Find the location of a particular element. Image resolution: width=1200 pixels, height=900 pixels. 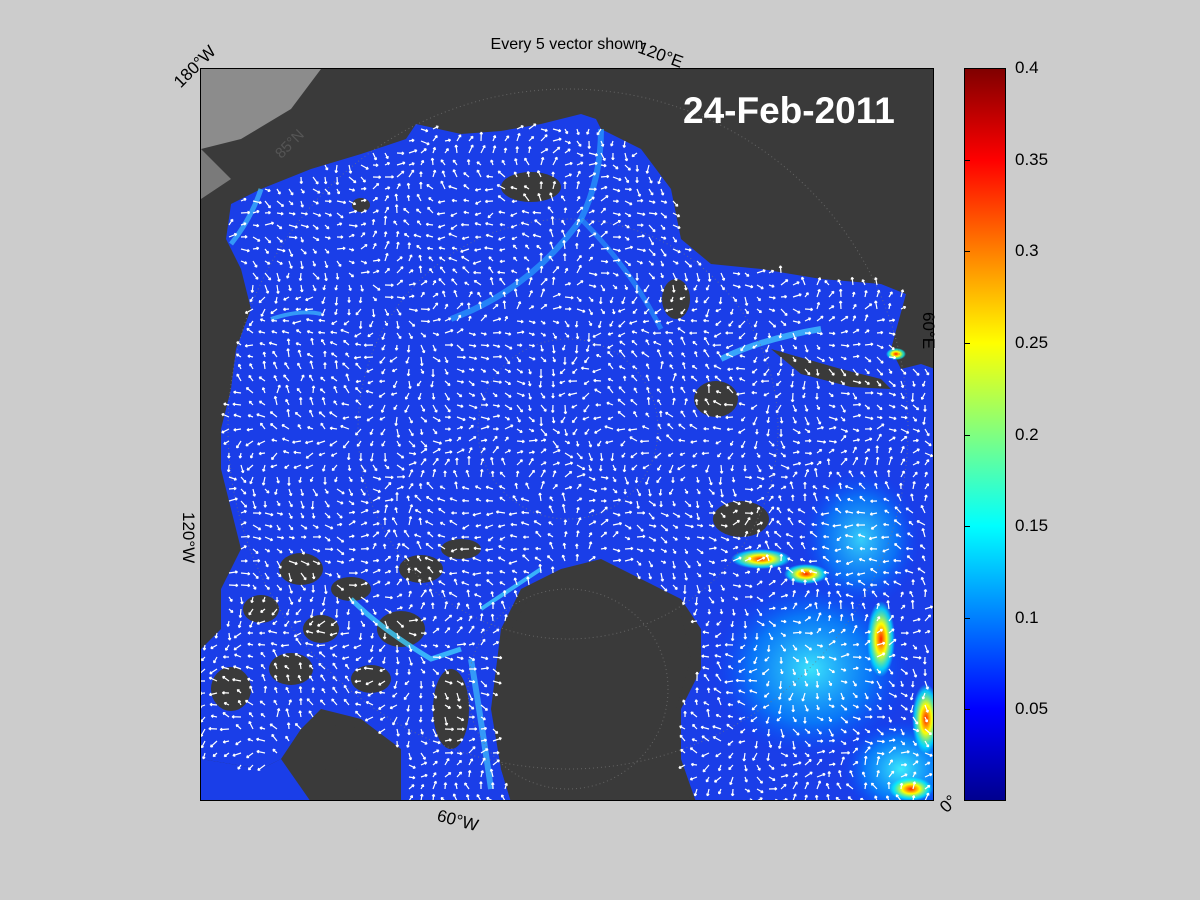

drift-streak is located at coordinates (511, 589).